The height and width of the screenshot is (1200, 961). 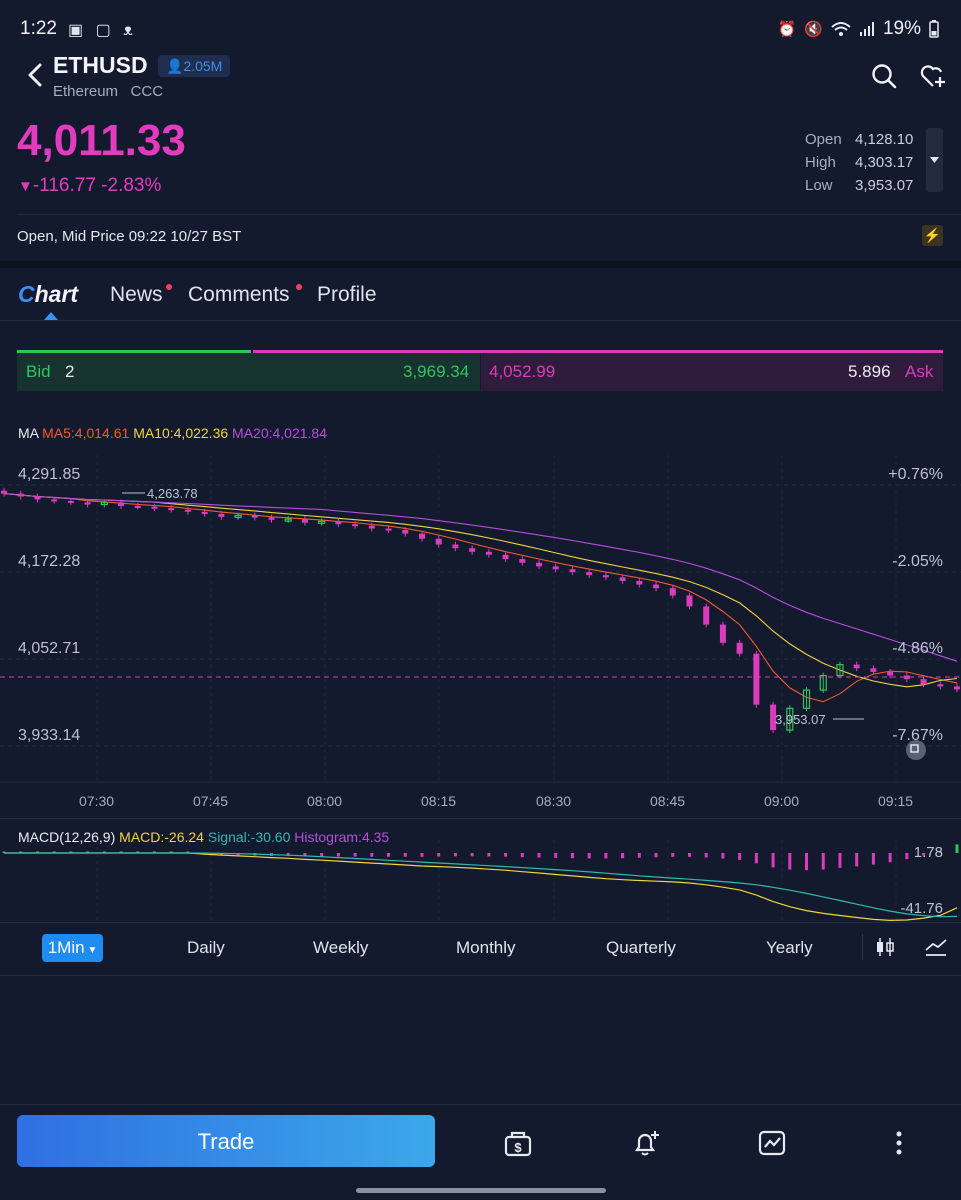 What do you see at coordinates (598, 351) in the screenshot?
I see `ask-ratio-bar` at bounding box center [598, 351].